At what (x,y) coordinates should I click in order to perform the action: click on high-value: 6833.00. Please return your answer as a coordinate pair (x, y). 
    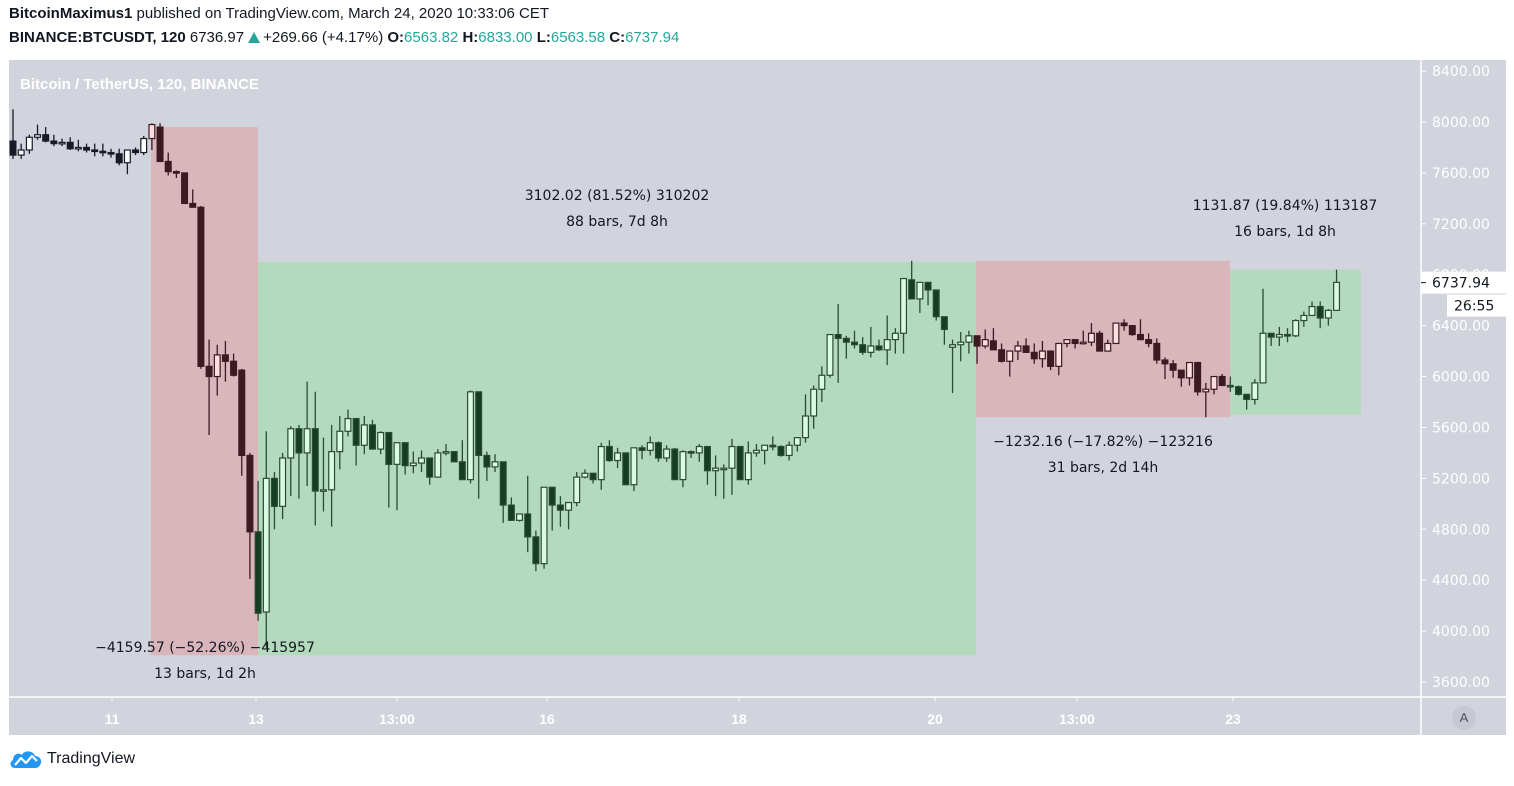
    Looking at the image, I should click on (505, 37).